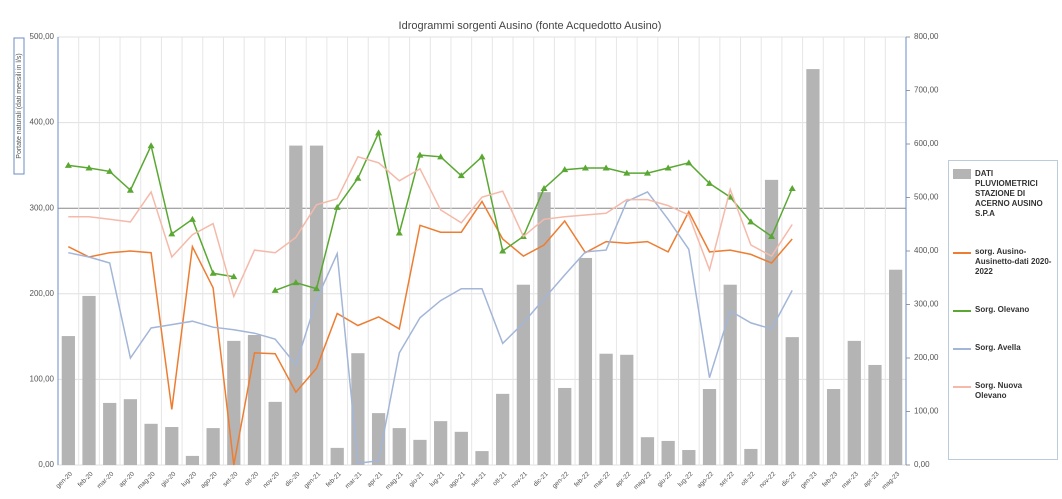  What do you see at coordinates (926, 90) in the screenshot?
I see `y2-tick-label: 700,00` at bounding box center [926, 90].